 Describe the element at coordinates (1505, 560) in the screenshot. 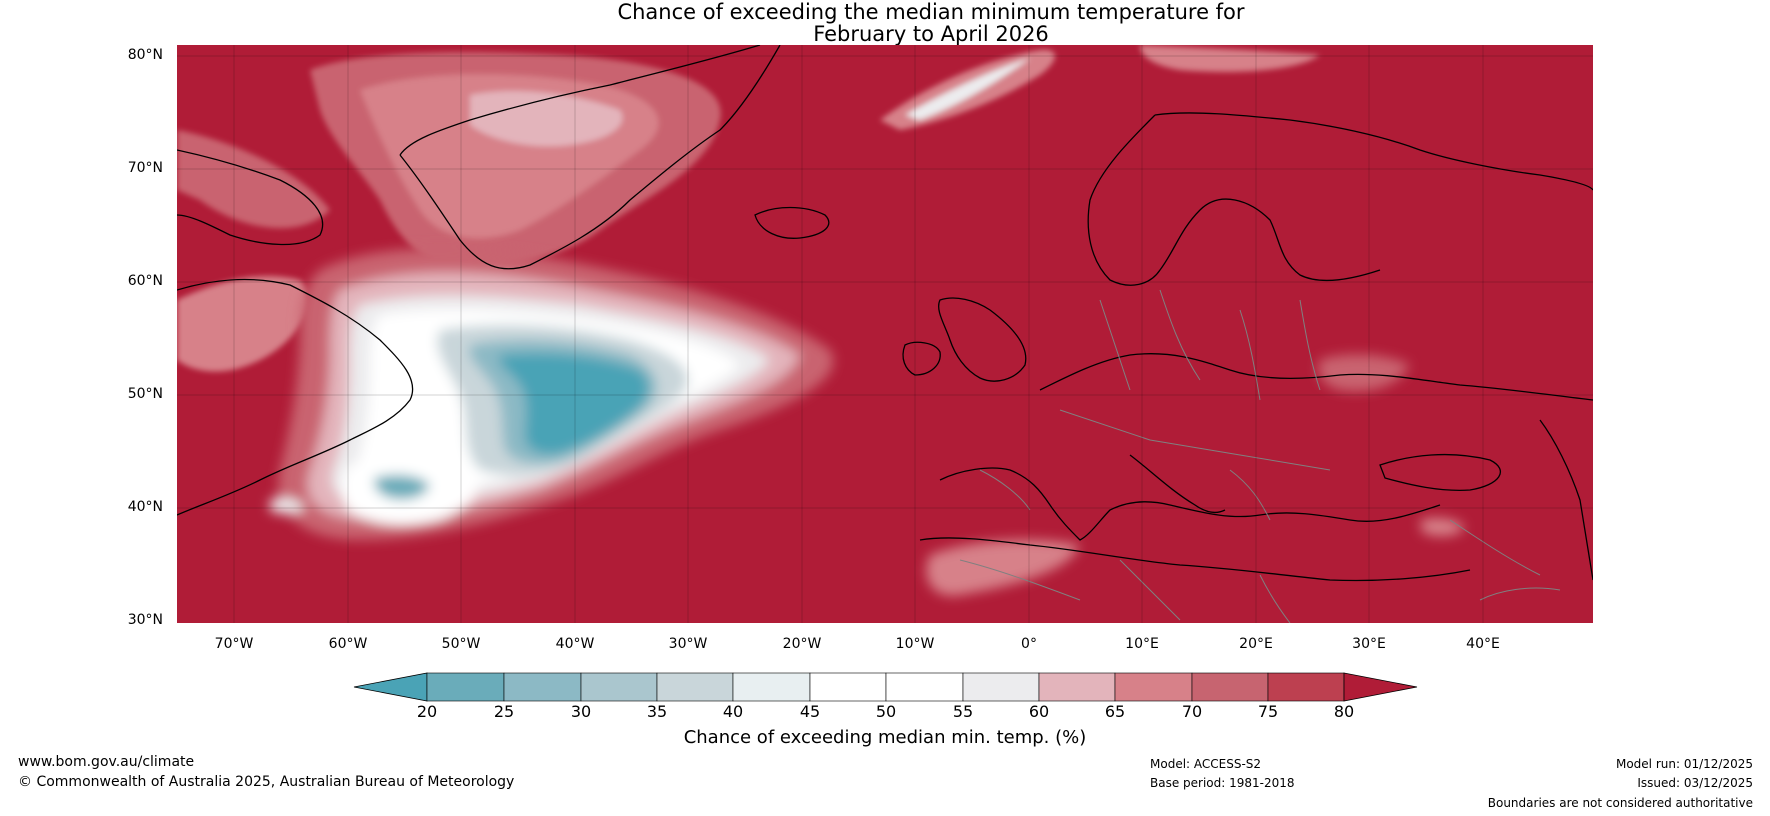

I see `borders-middle-east` at that location.